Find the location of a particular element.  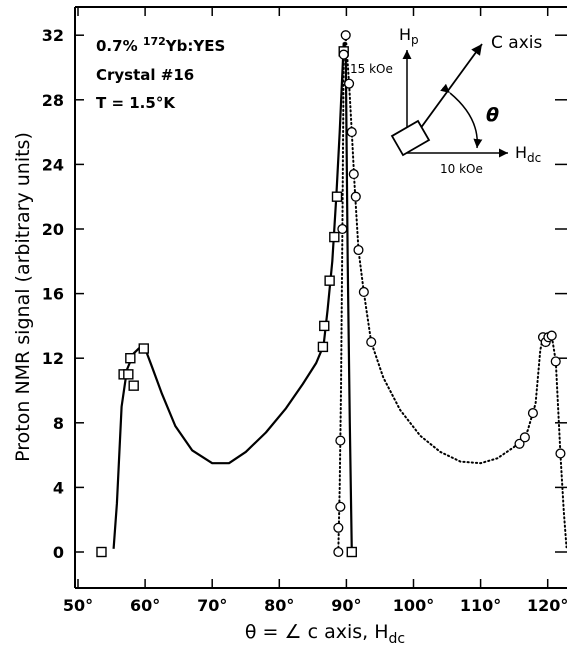

annotation-line1: 0.7% 172Yb:YES is located at coordinates (160, 45).